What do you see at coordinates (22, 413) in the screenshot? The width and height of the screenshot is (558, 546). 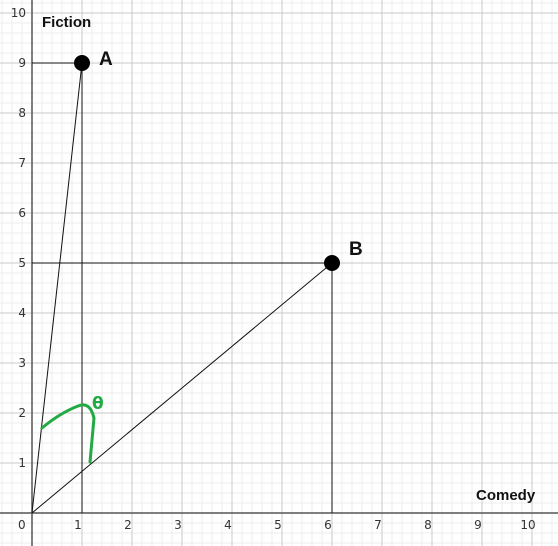 I see `y-tick-label: 2` at bounding box center [22, 413].